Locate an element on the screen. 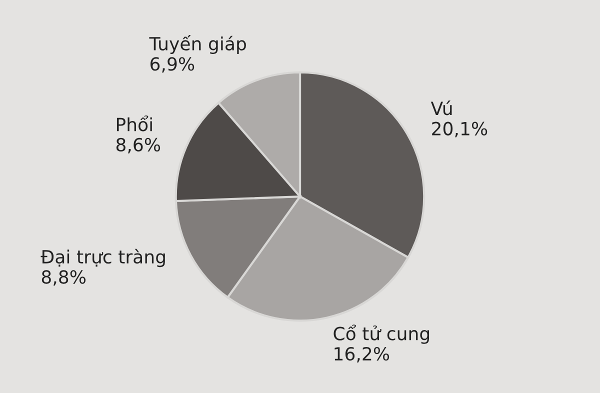 The height and width of the screenshot is (393, 600). data-label: 16,2% is located at coordinates (362, 354).